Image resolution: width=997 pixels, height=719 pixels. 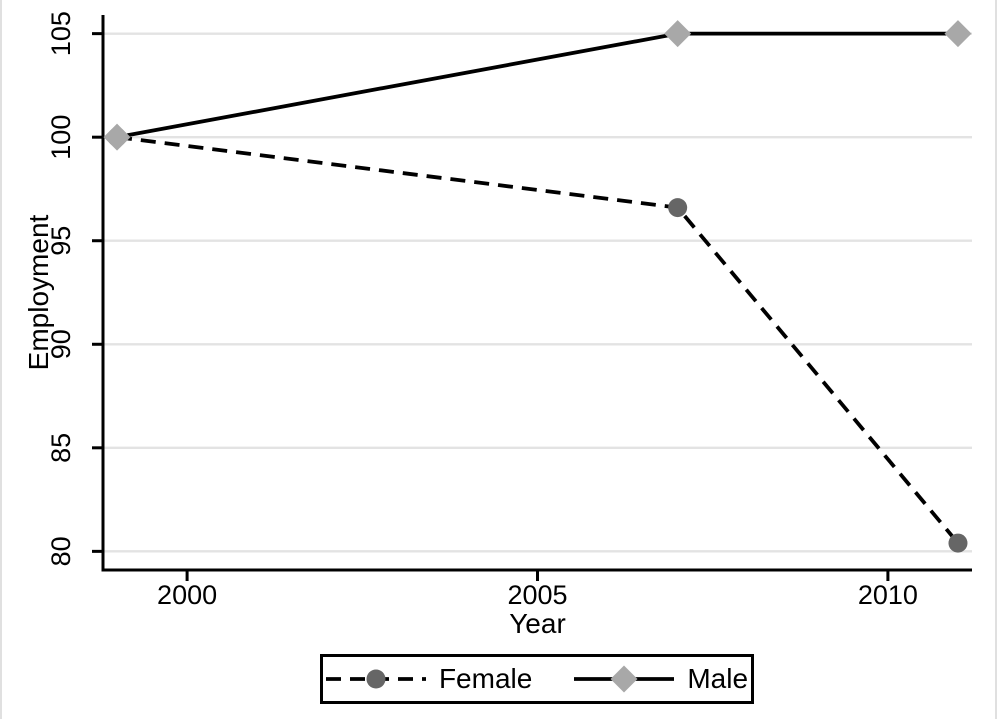 I want to click on y-tick-label: 85, so click(x=61, y=448).